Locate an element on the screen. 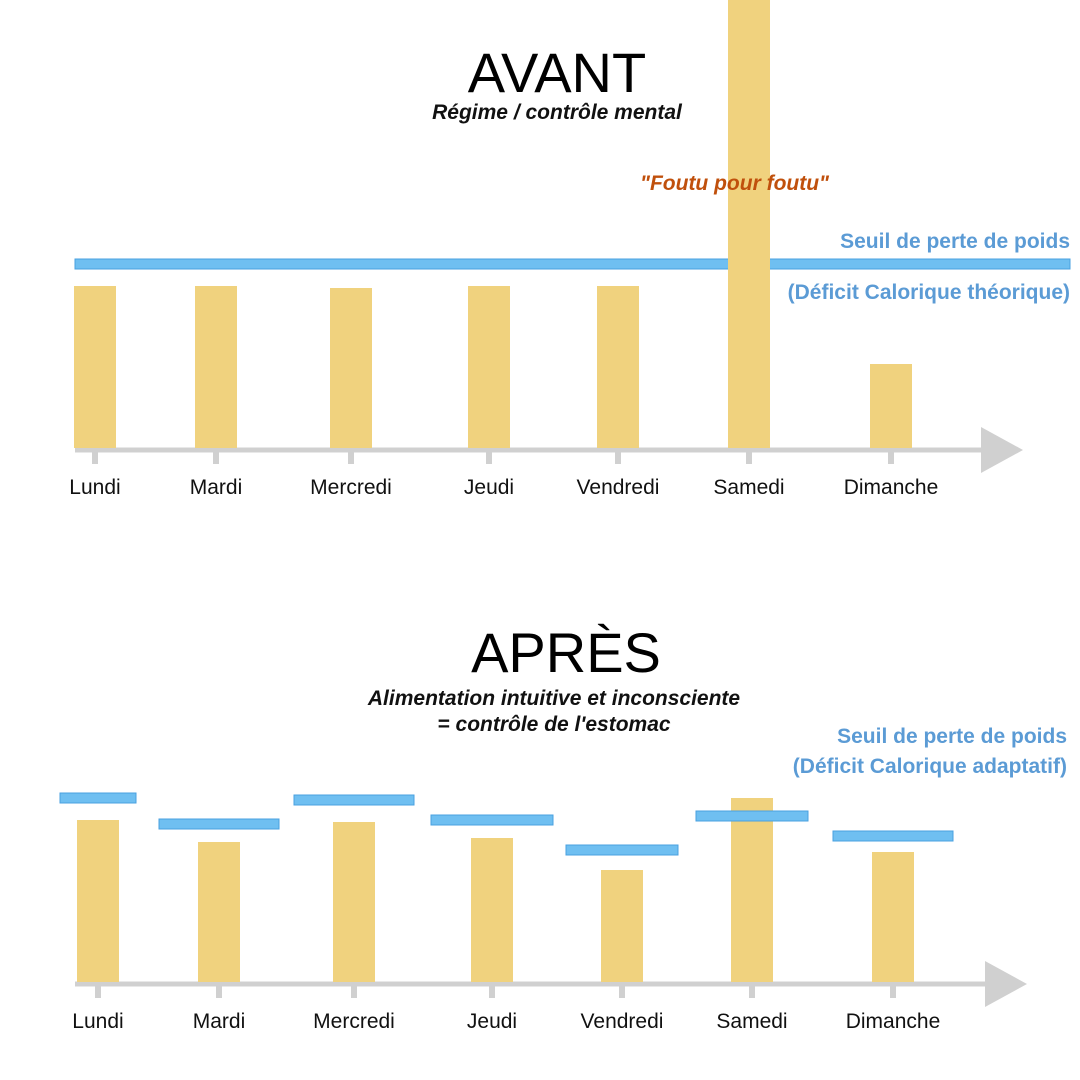  chart-title: AVANT is located at coordinates (557, 72).